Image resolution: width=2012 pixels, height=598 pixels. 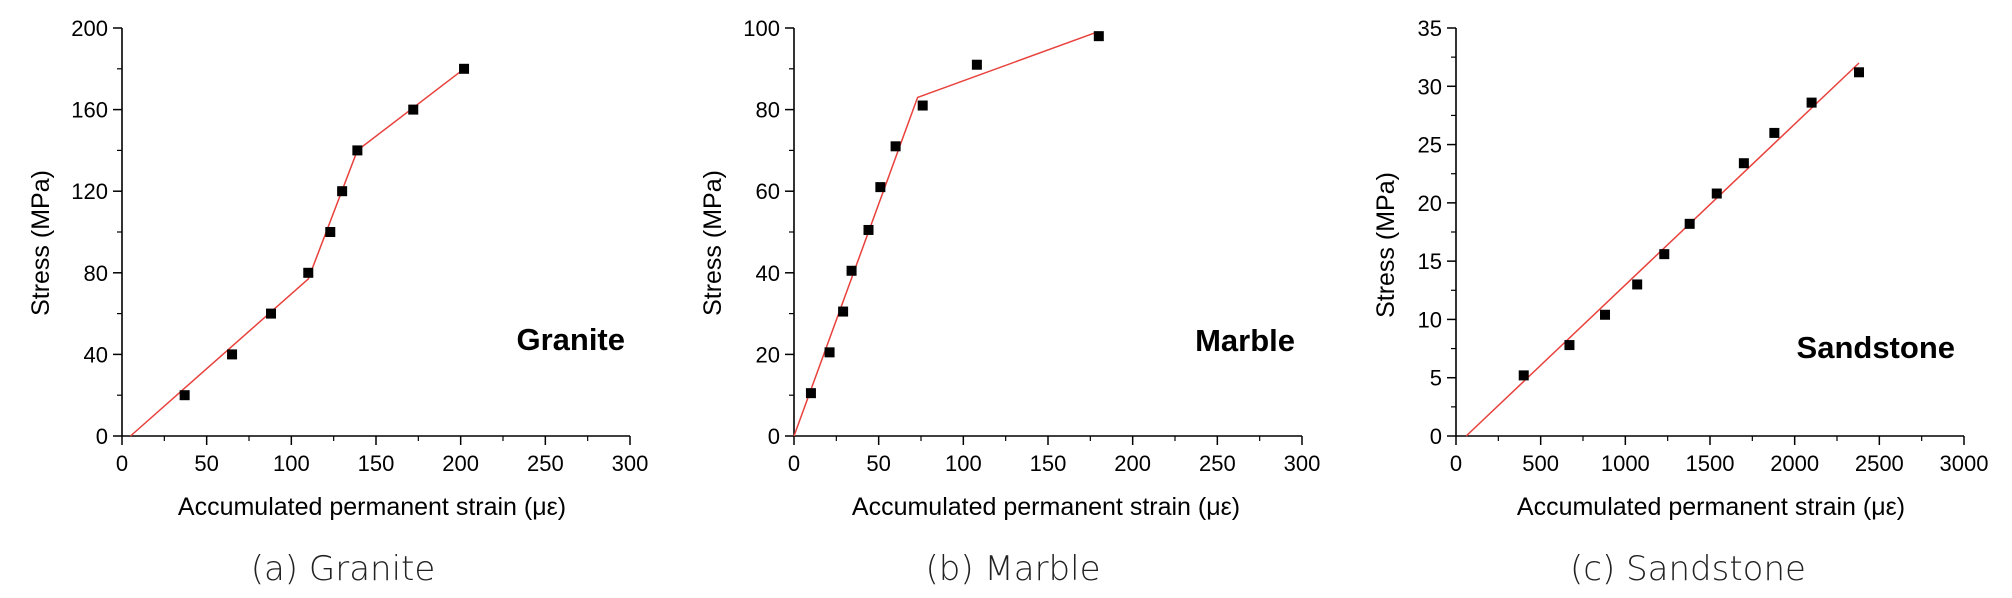 What do you see at coordinates (1964, 463) in the screenshot?
I see `x-tick-label-sandstone: 3000` at bounding box center [1964, 463].